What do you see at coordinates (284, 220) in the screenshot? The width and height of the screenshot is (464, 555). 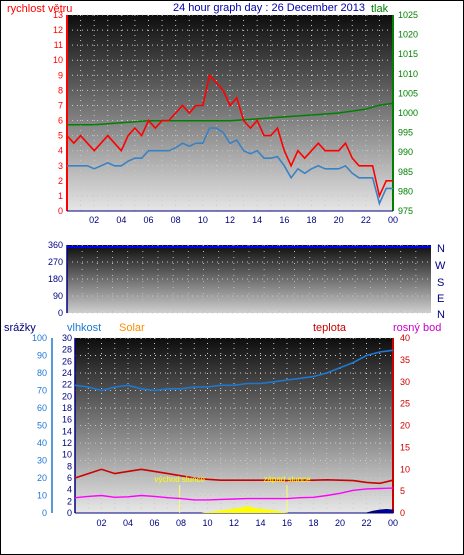 I see `wind-x-tick-label: 16` at bounding box center [284, 220].